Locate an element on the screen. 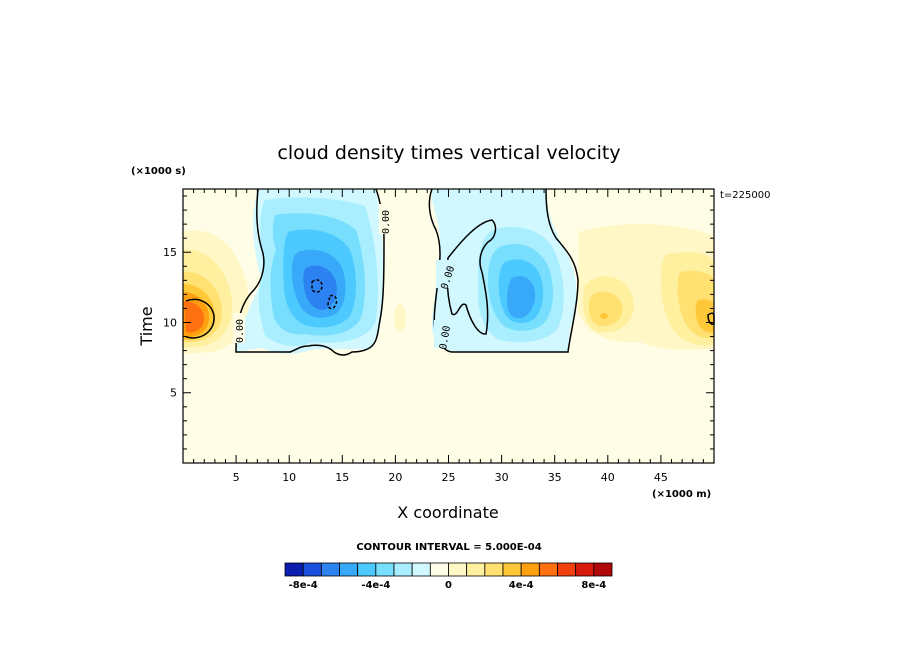 This screenshot has height=654, width=904. positive-regions is located at coordinates (448, 289).